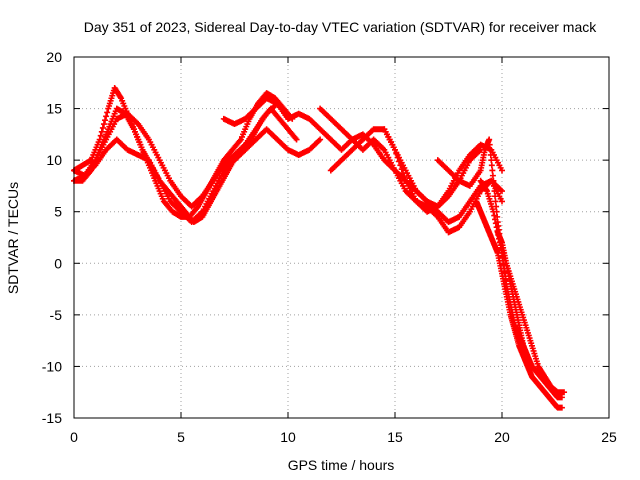 The width and height of the screenshot is (640, 480). What do you see at coordinates (54, 160) in the screenshot?
I see `y-tick-label: 10` at bounding box center [54, 160].